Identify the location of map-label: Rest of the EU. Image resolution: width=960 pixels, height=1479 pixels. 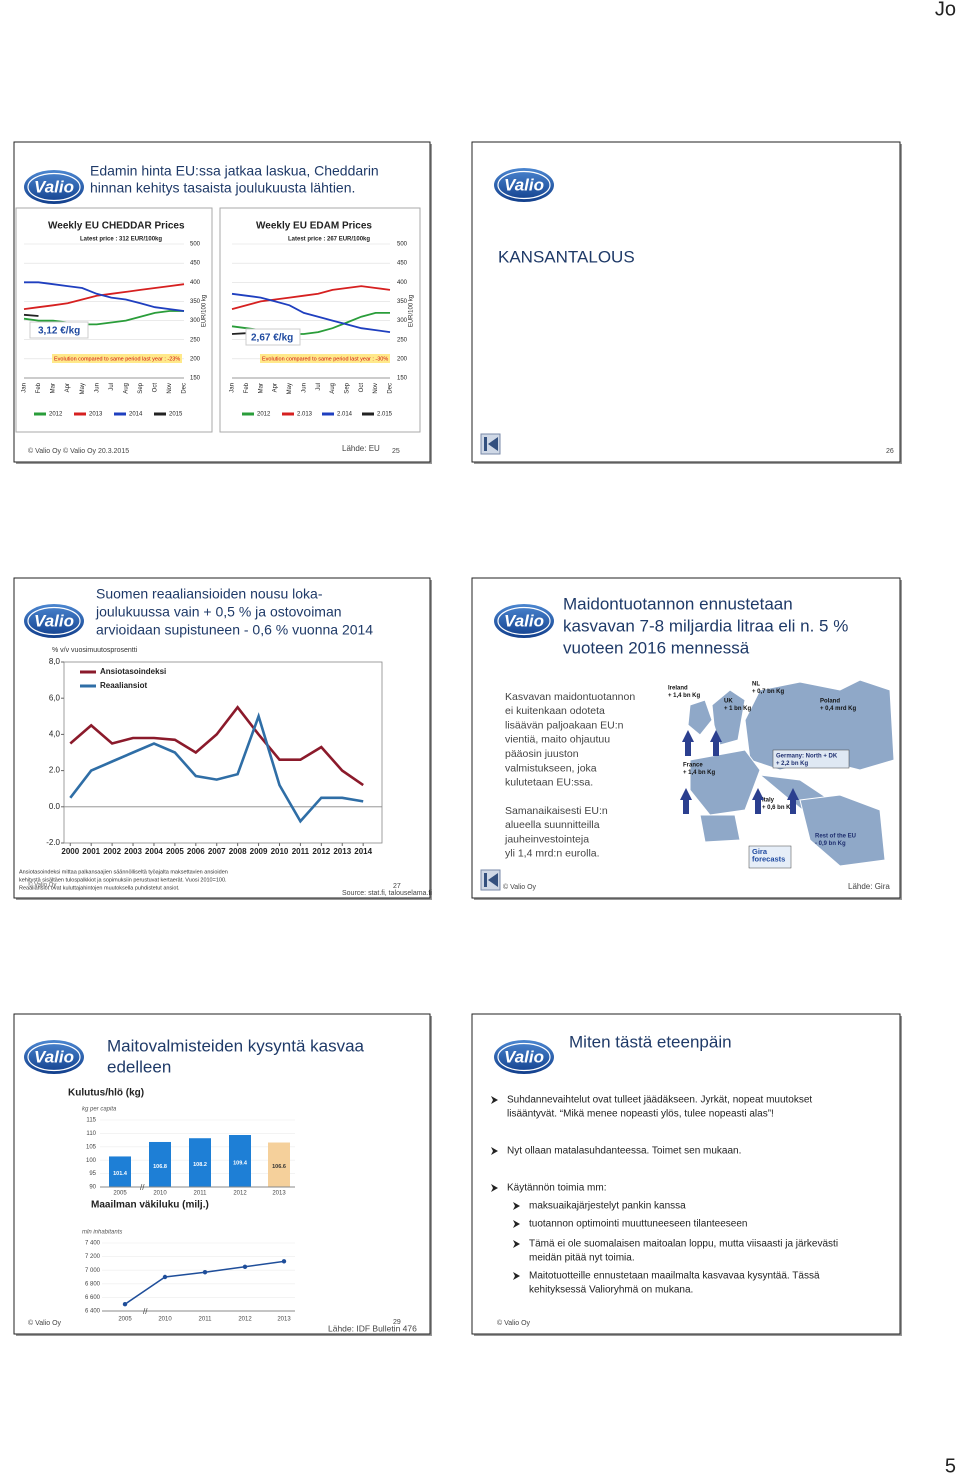
(835, 837).